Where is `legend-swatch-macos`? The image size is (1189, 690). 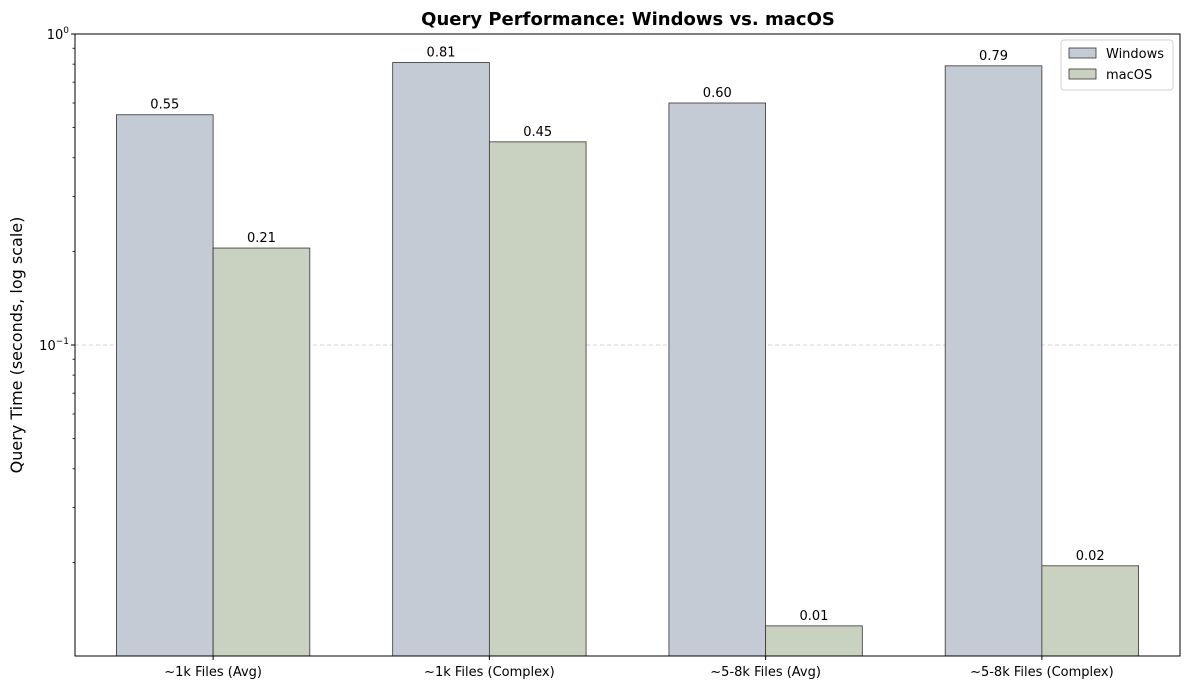 legend-swatch-macos is located at coordinates (1082, 74).